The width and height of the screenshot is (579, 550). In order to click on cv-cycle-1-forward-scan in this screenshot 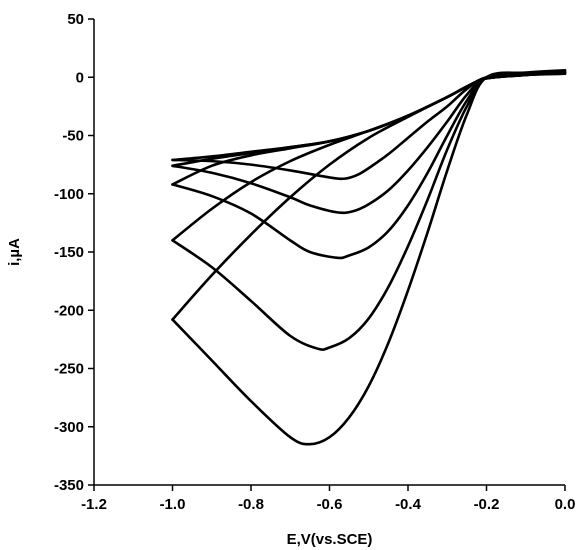, I will do `click(369, 126)`.